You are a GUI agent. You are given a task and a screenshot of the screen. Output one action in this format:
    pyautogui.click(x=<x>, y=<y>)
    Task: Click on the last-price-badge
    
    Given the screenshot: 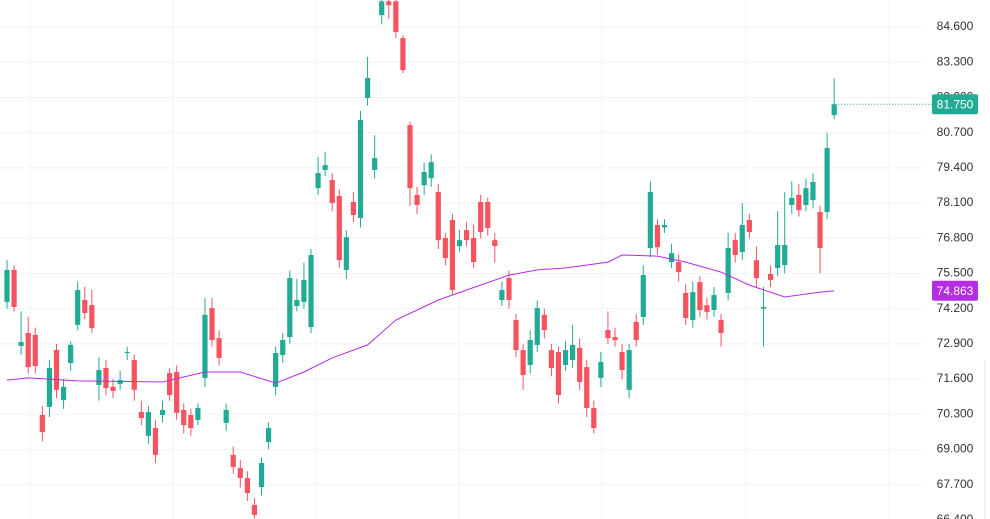 What is the action you would take?
    pyautogui.click(x=955, y=104)
    